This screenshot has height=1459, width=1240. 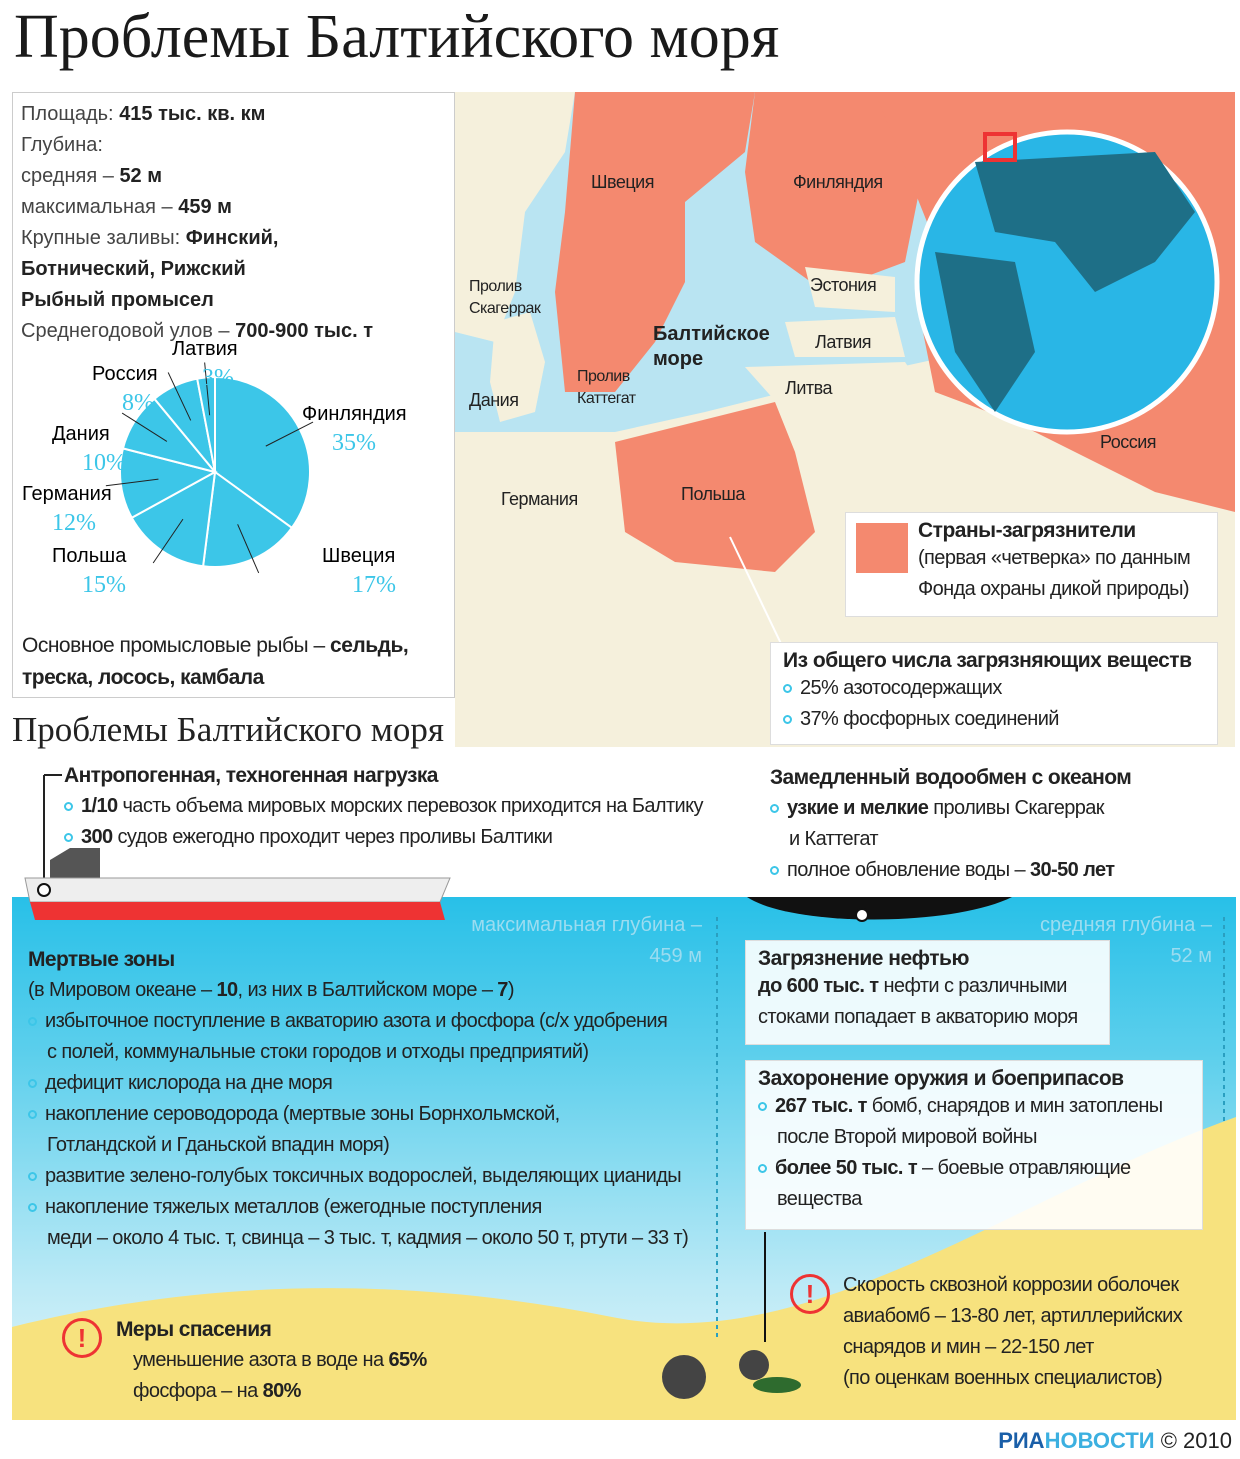 I want to click on finland-land, so click(x=840, y=192).